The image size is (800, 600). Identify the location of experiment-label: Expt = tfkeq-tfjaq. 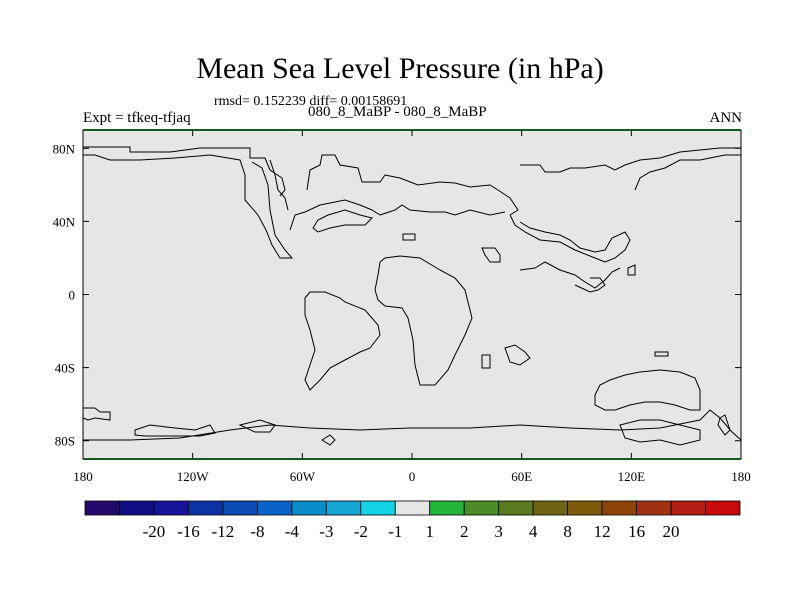
(137, 118).